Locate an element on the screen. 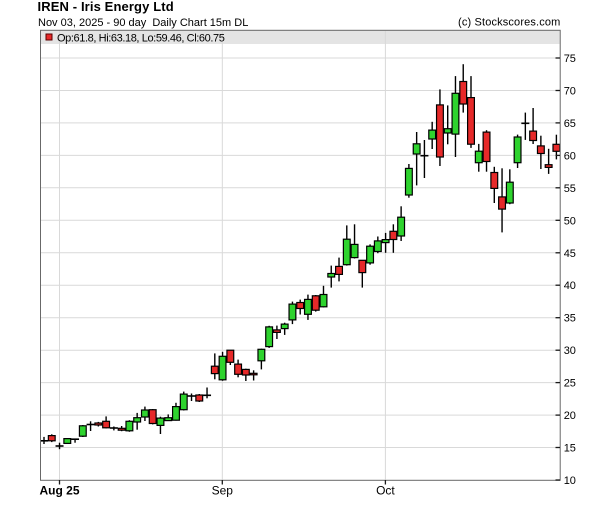 This screenshot has height=511, width=600. svg-text: 45 is located at coordinates (570, 254).